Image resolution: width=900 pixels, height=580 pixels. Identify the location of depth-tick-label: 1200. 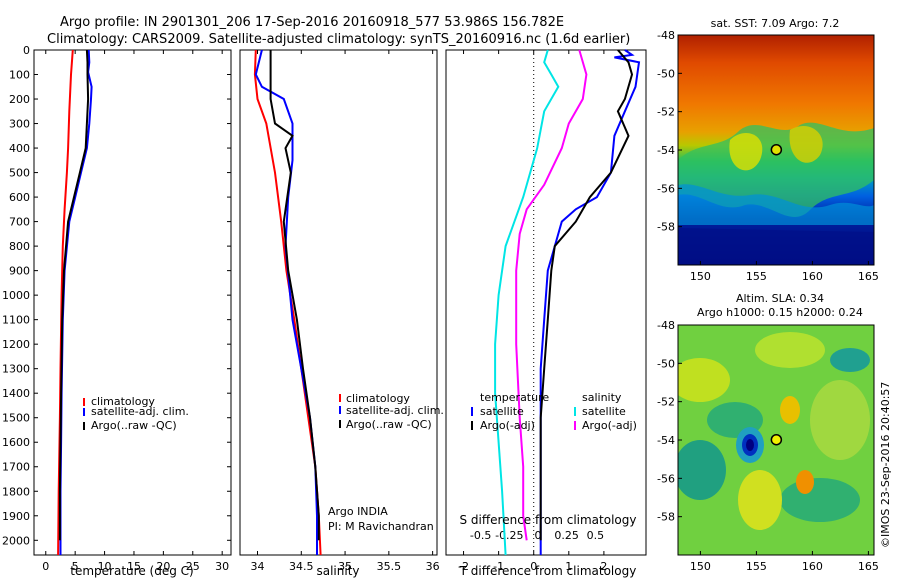
(16, 344).